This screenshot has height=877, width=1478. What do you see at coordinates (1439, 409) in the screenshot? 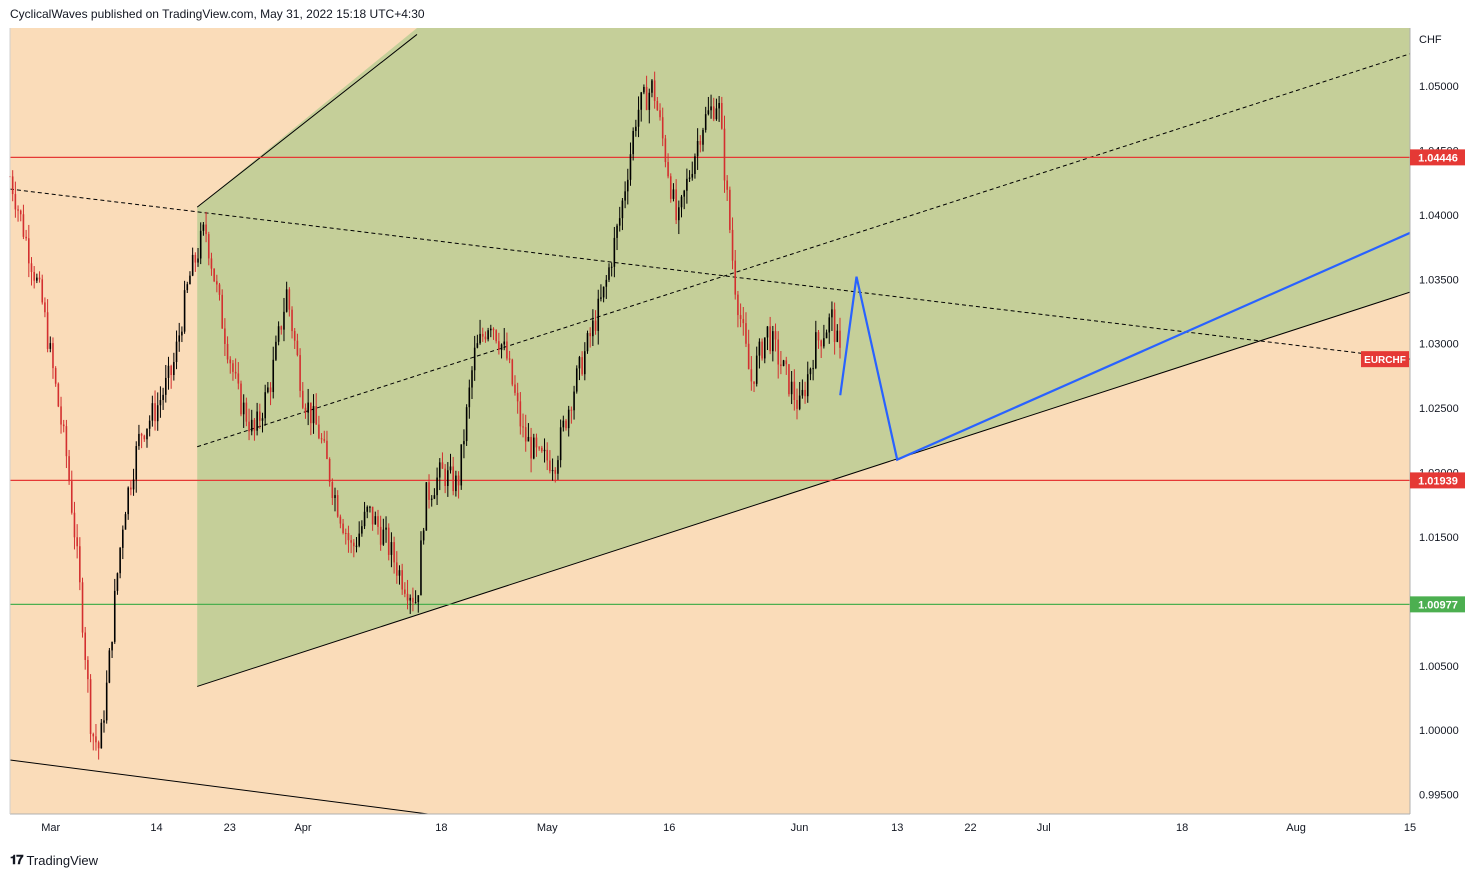
I see `y-tick-label: 1.02500` at bounding box center [1439, 409].